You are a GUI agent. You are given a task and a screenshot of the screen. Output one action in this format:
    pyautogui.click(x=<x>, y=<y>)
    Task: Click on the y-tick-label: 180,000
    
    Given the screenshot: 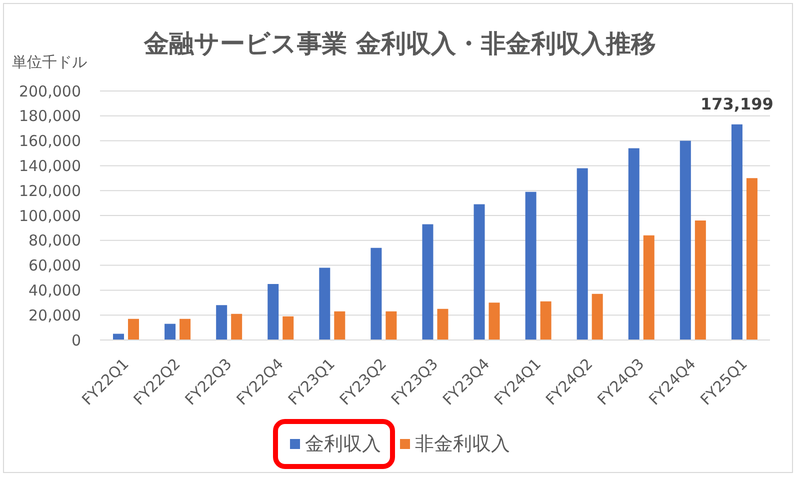 What is the action you would take?
    pyautogui.click(x=49, y=116)
    